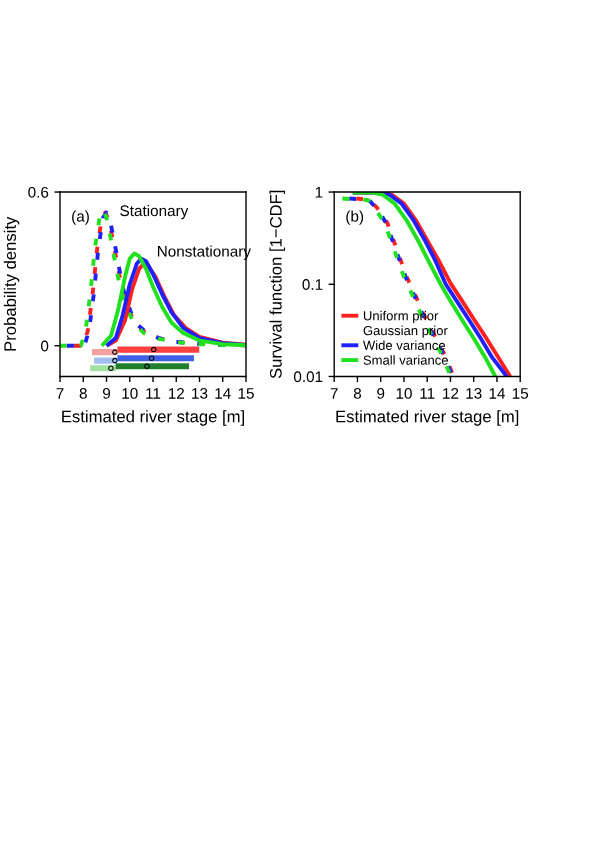 The height and width of the screenshot is (846, 600). Describe the element at coordinates (11, 283) in the screenshot. I see `y-axis-title: Probability density` at that location.